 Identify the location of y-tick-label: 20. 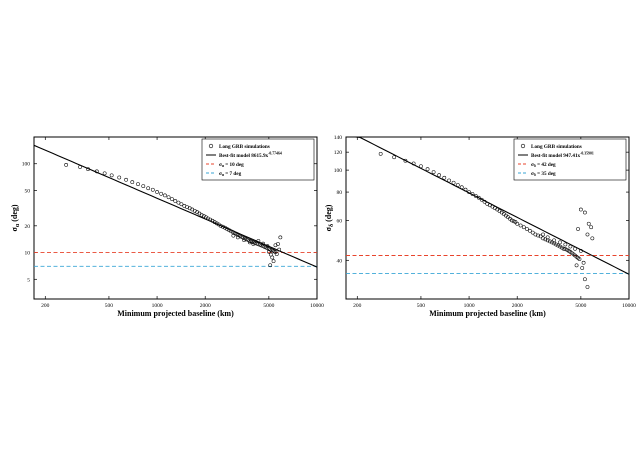
(28, 227).